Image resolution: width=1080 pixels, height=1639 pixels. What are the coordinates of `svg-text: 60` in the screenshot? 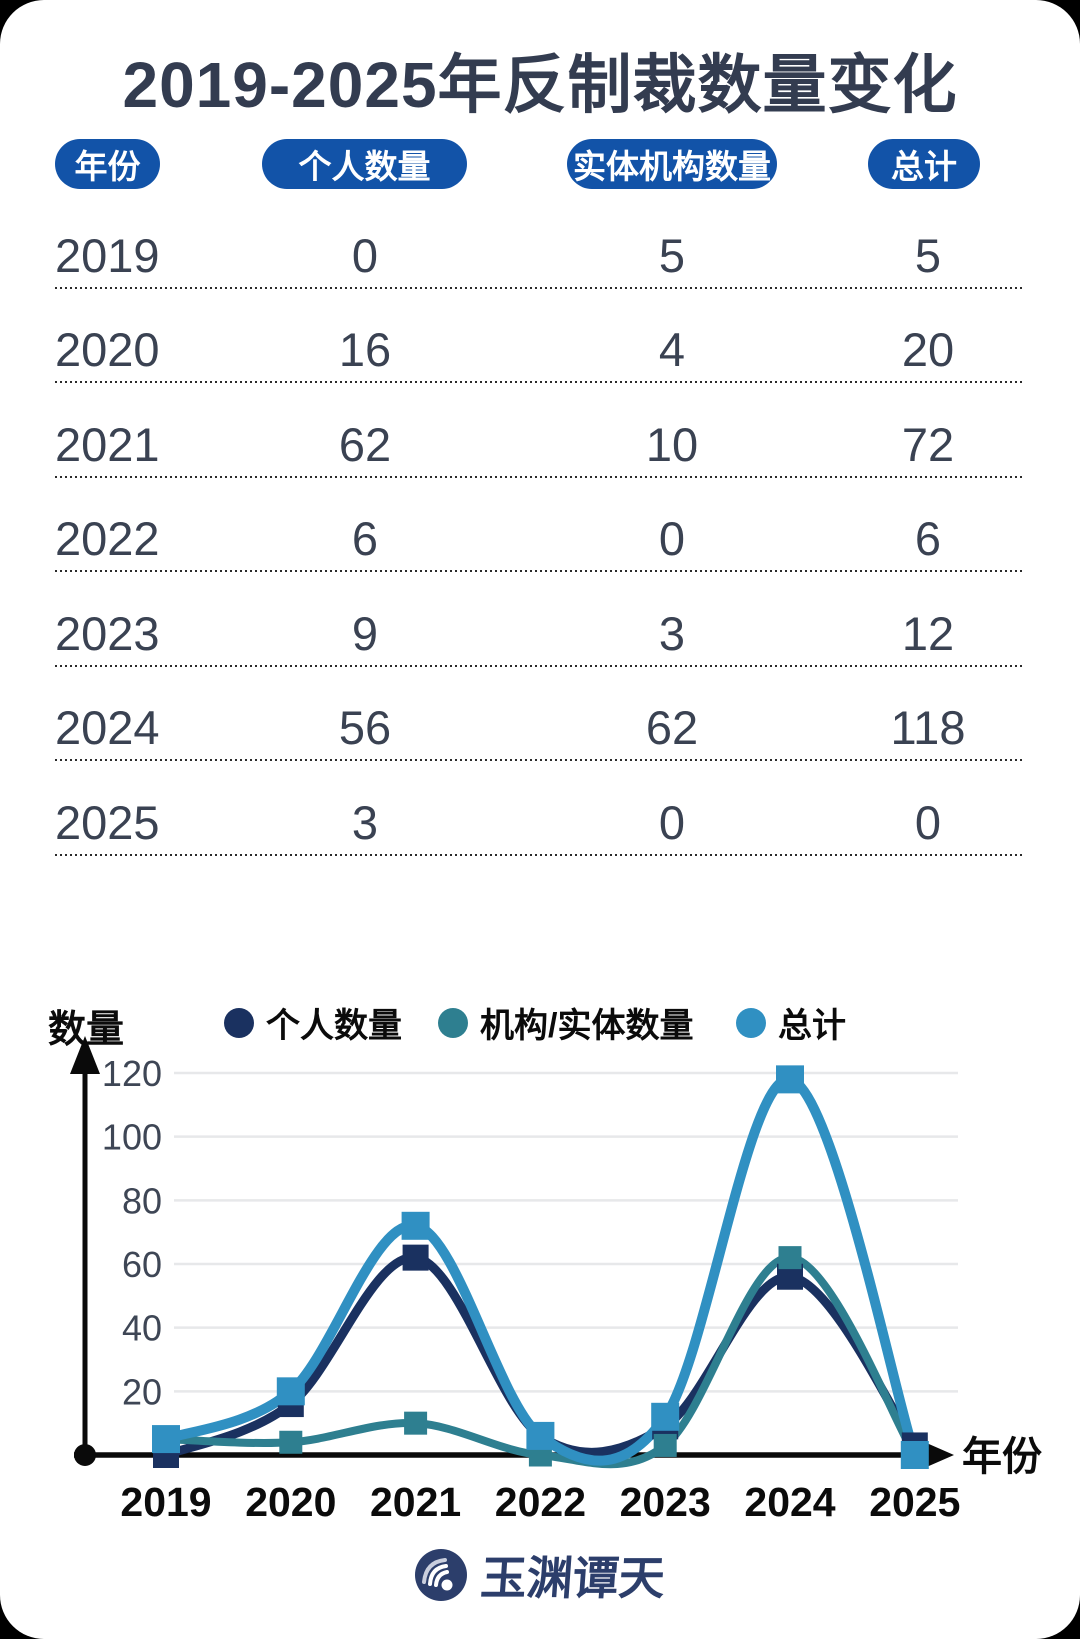 It's located at (142, 1264).